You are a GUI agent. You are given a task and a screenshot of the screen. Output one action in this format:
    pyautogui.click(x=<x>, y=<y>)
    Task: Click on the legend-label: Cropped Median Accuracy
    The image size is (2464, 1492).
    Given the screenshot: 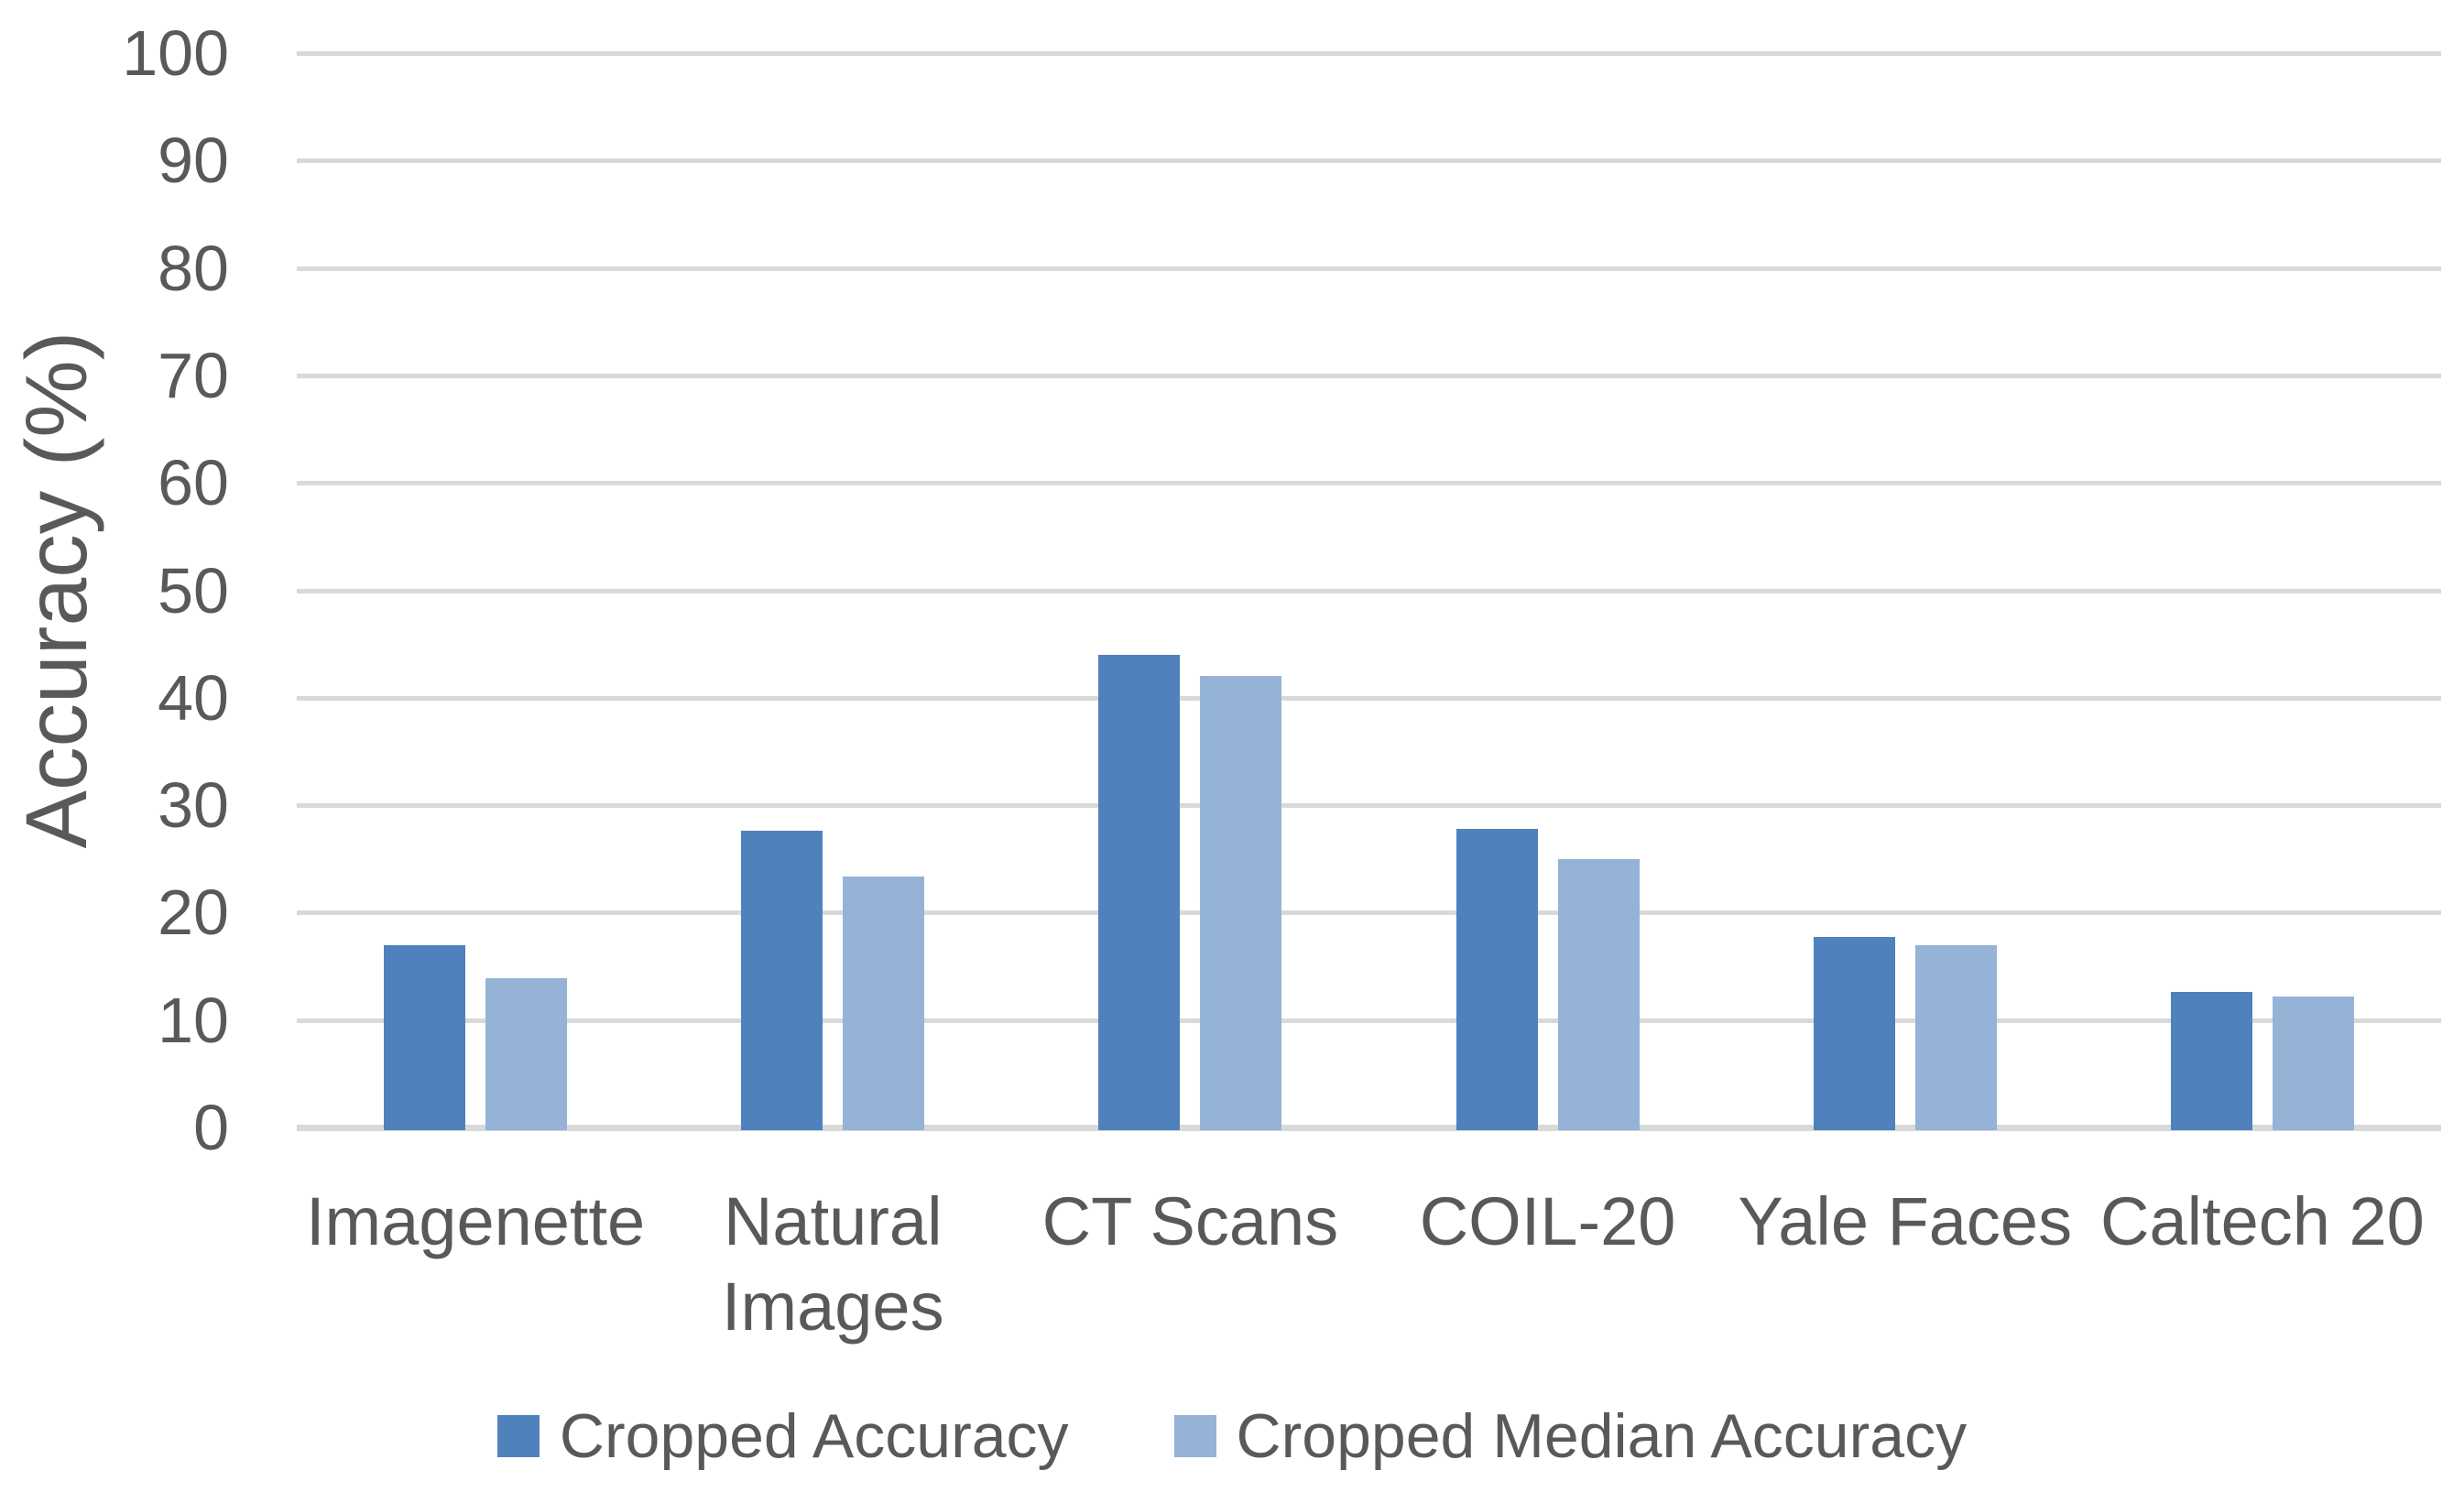 What is the action you would take?
    pyautogui.click(x=1602, y=1436)
    